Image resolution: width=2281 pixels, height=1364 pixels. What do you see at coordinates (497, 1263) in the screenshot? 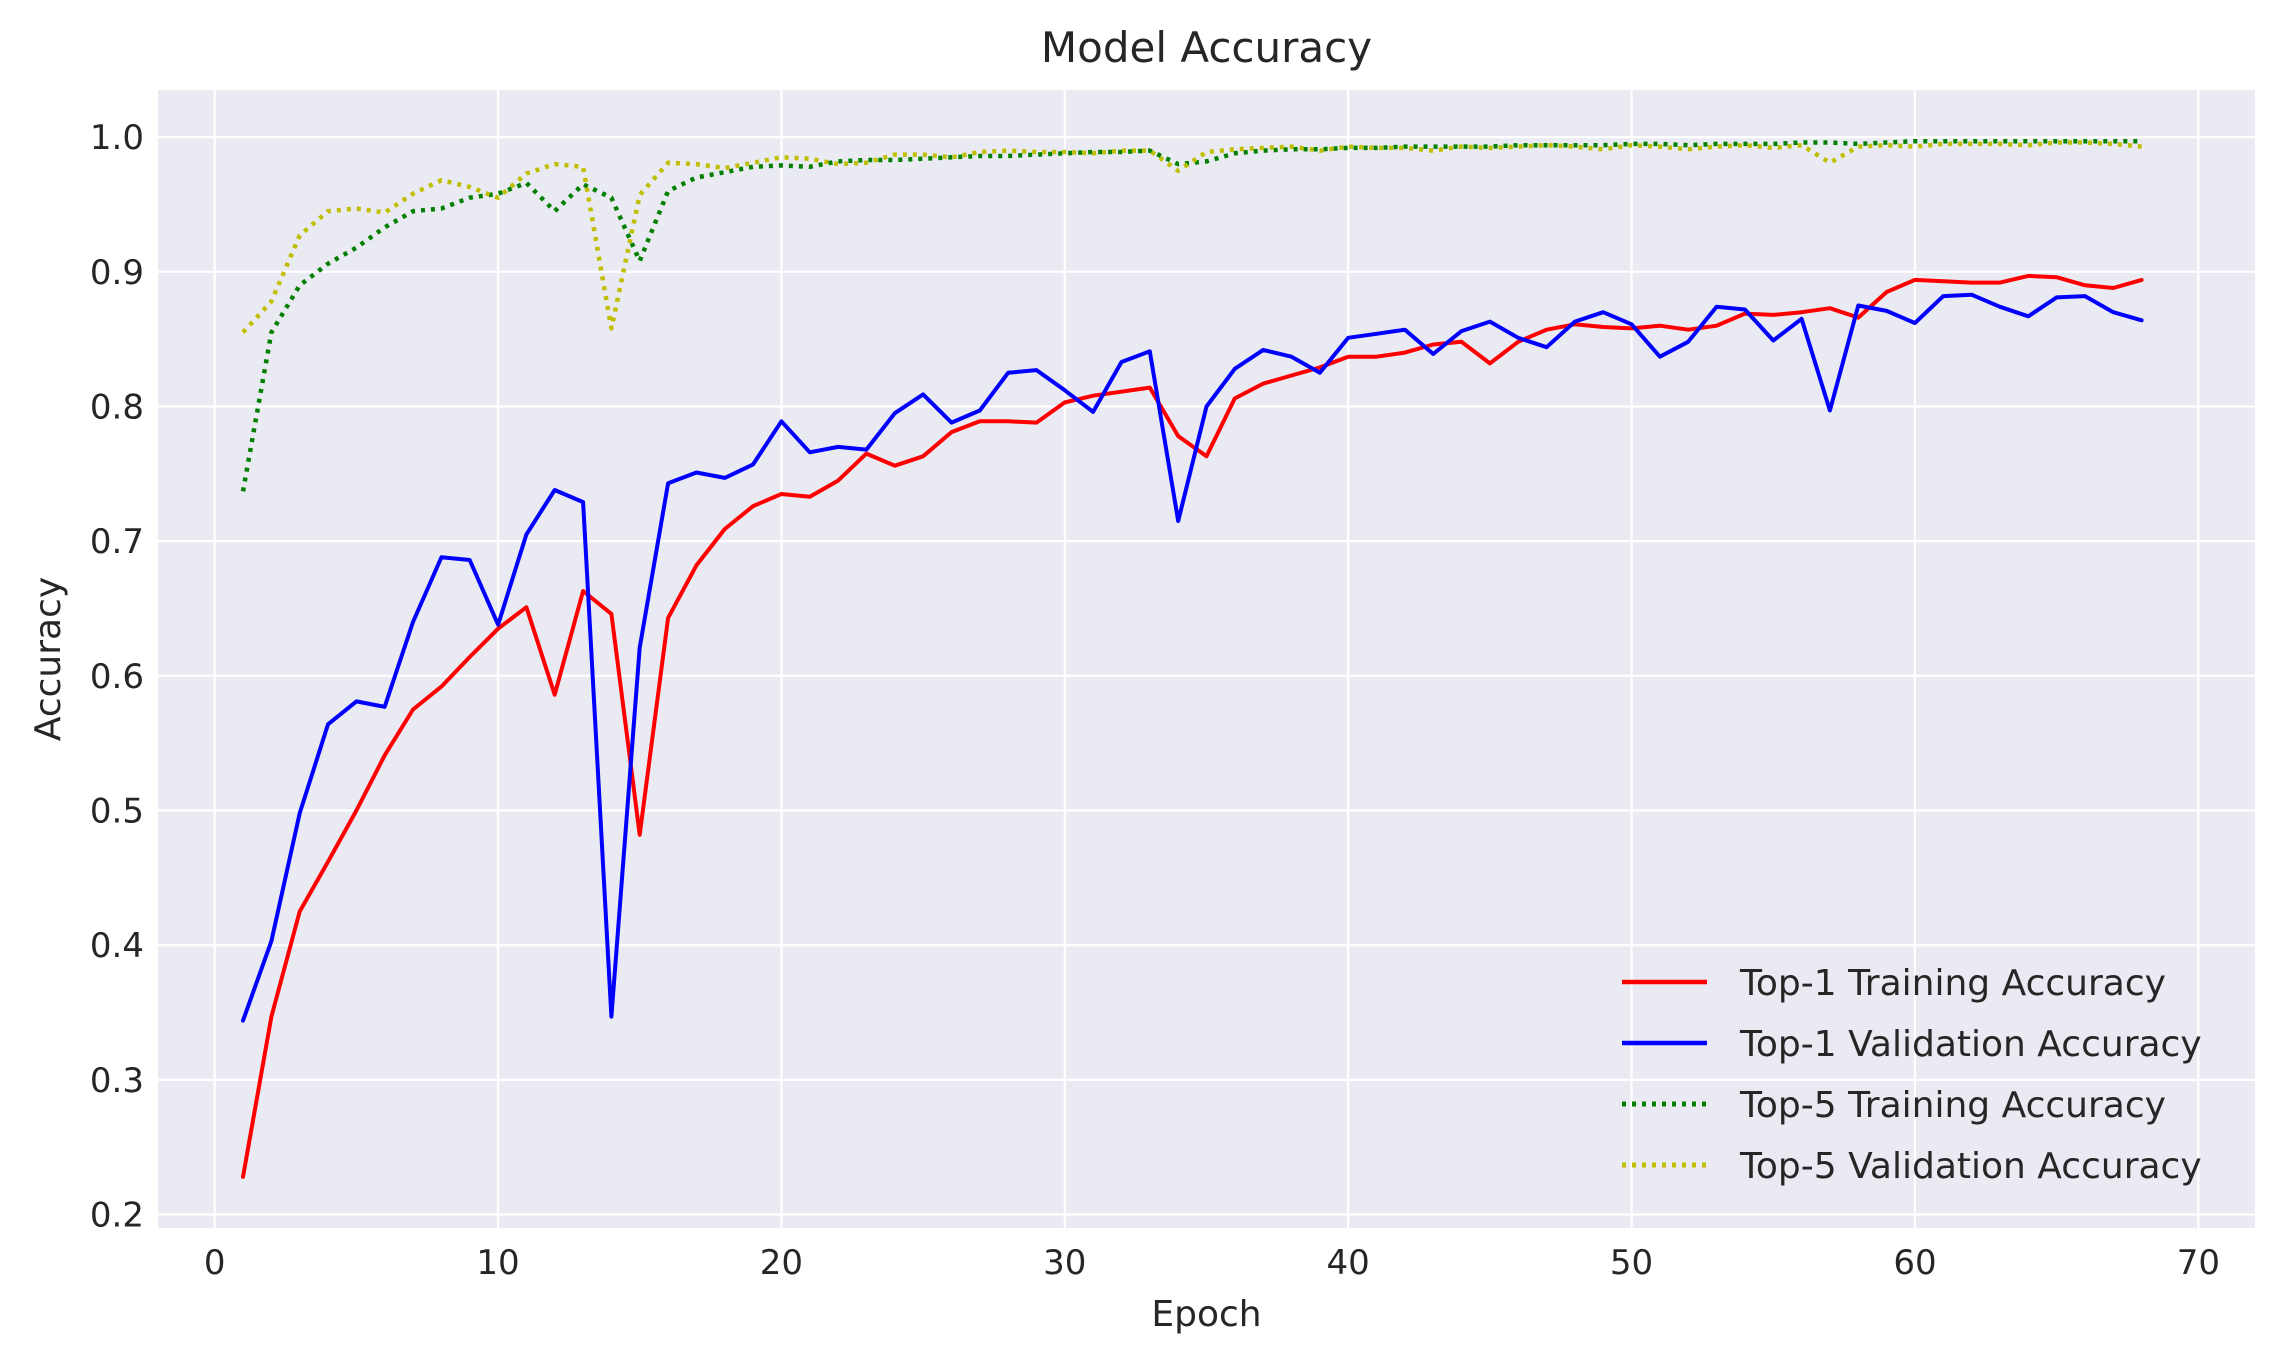
I see `x-tick-label: 10` at bounding box center [497, 1263].